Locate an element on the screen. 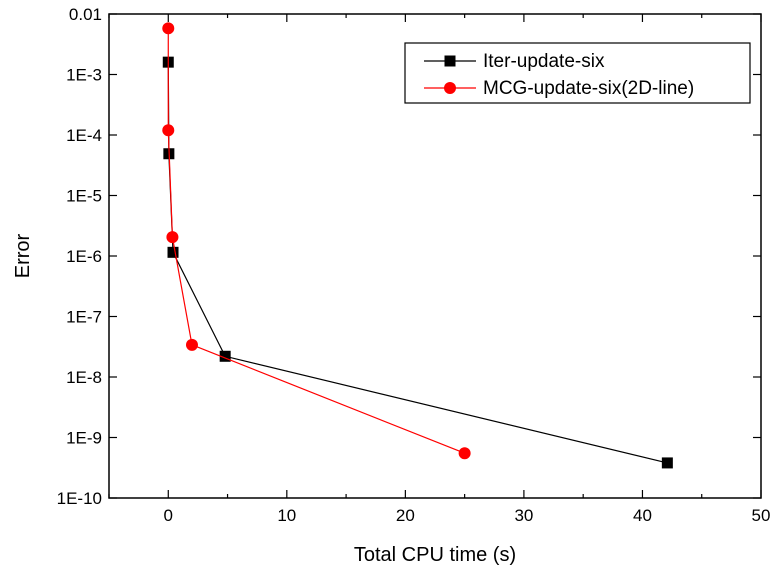 The height and width of the screenshot is (575, 773). y-tick-label: 1E-7 is located at coordinates (84, 317).